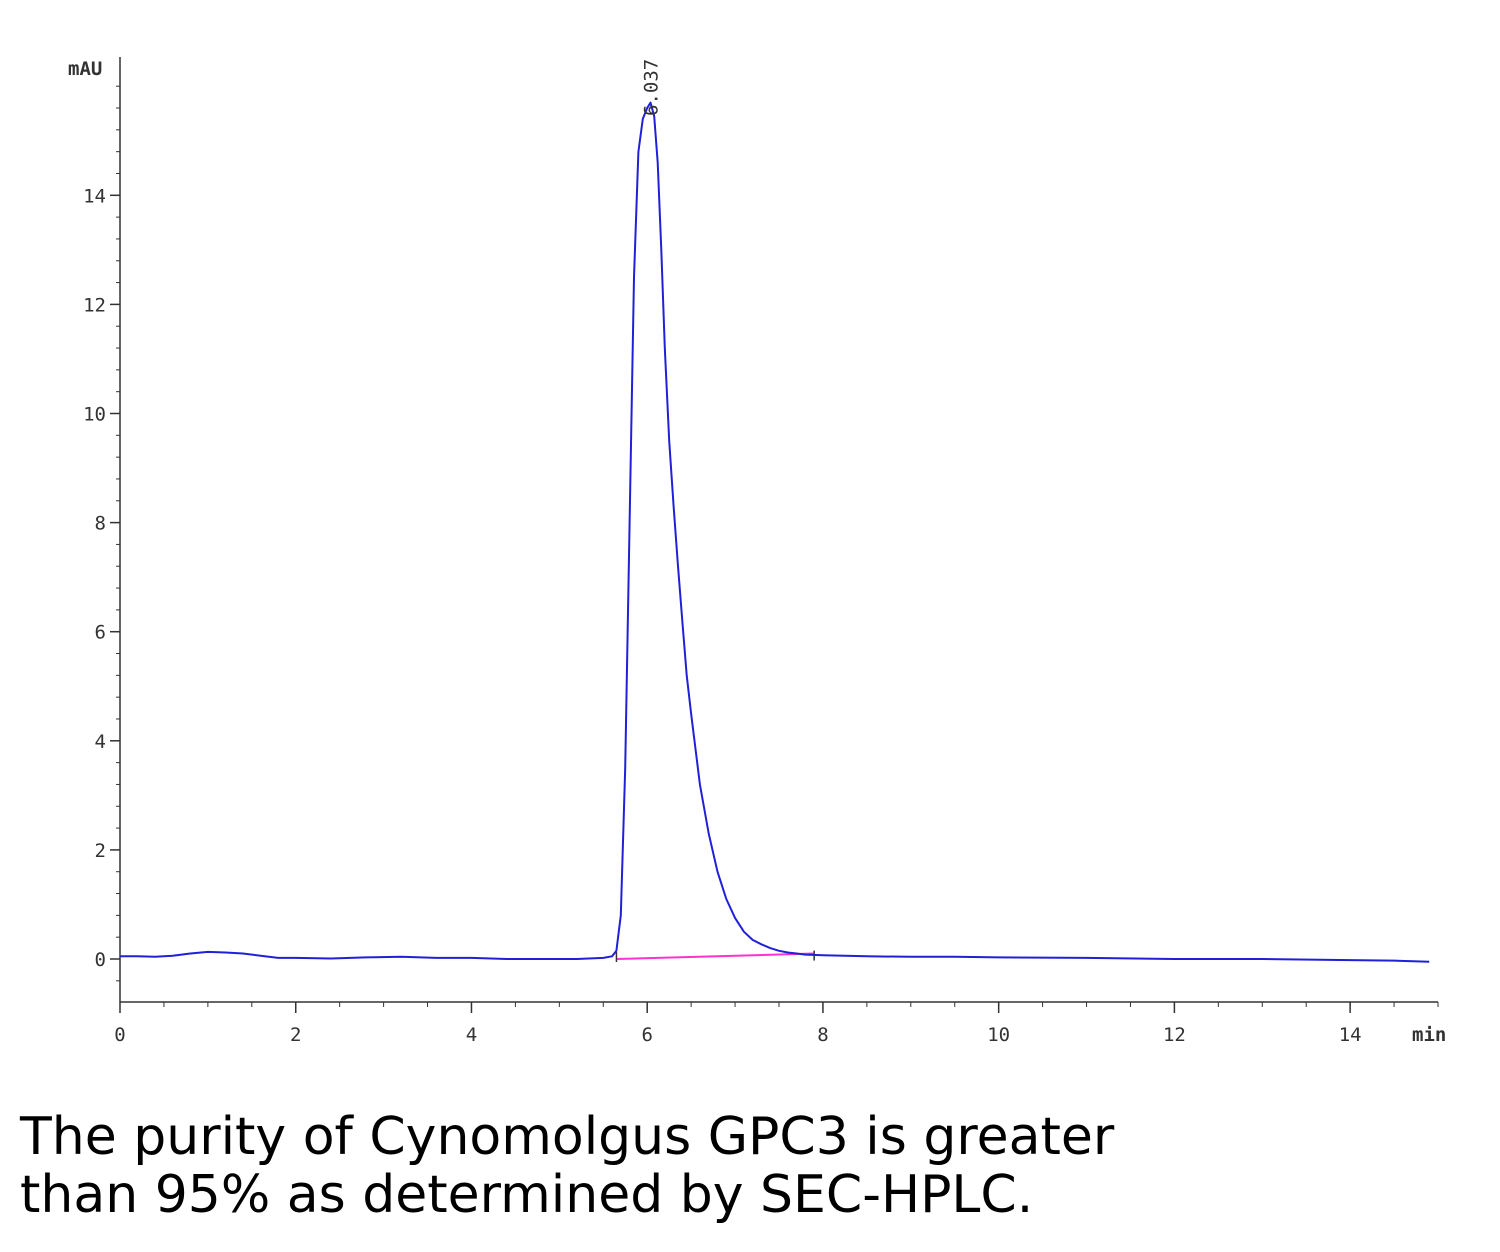 This screenshot has width=1500, height=1252. Describe the element at coordinates (100, 960) in the screenshot. I see `y-tick-label: 0` at that location.